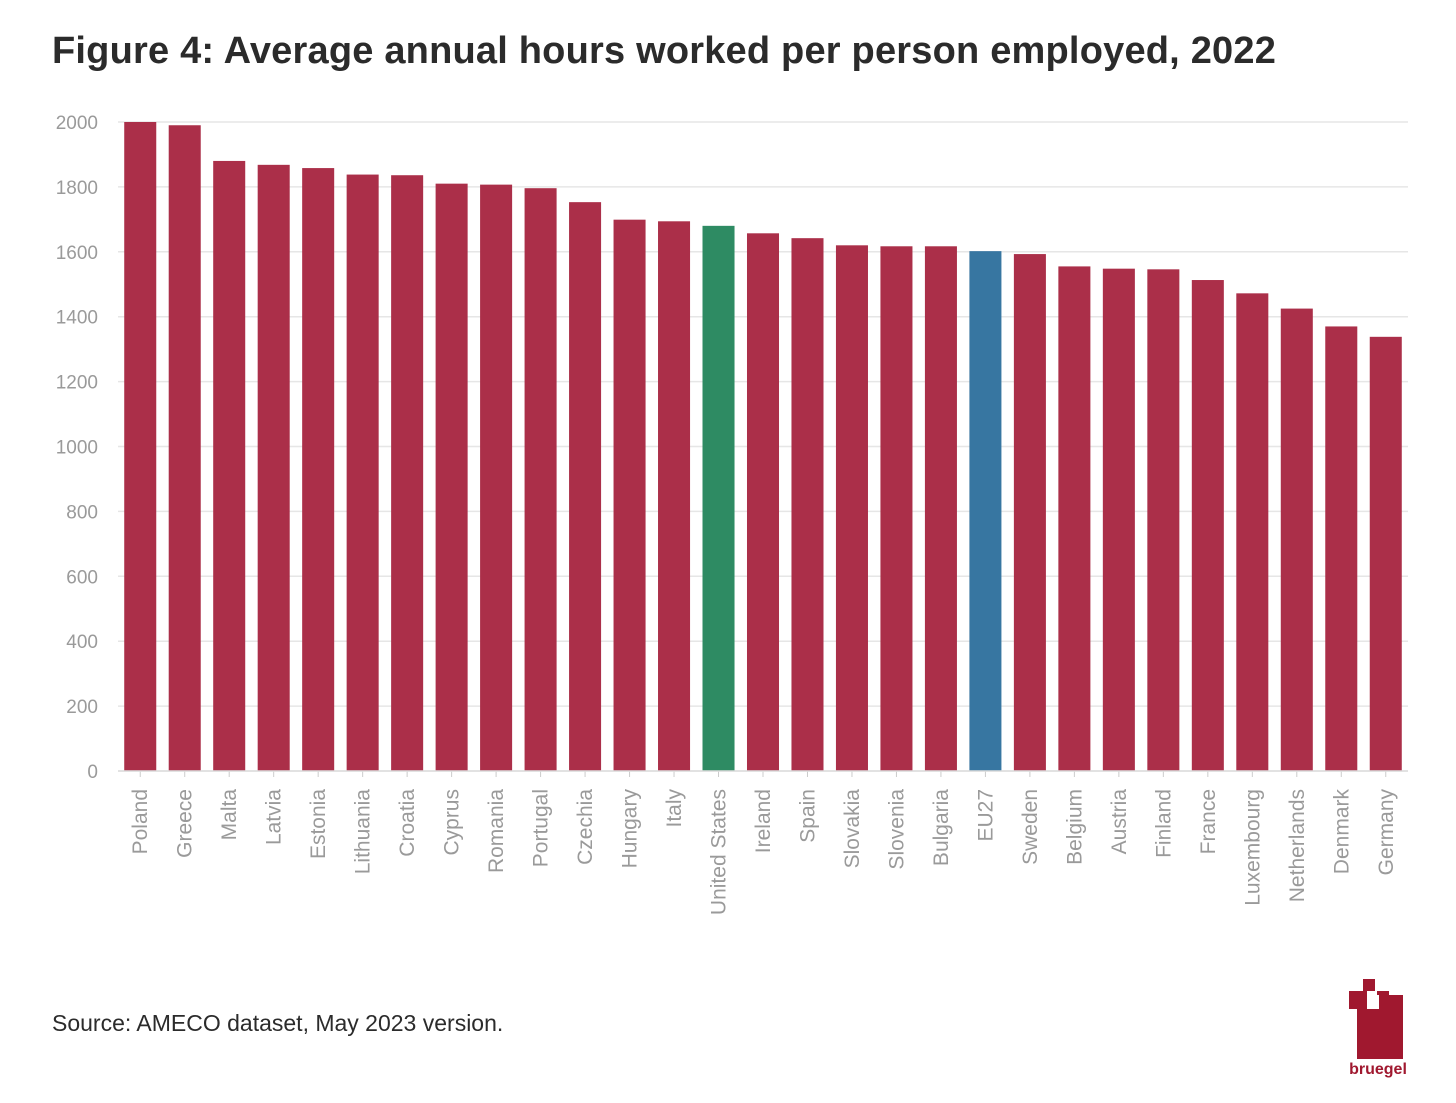  I want to click on y-tick-label: 0, so click(92, 772).